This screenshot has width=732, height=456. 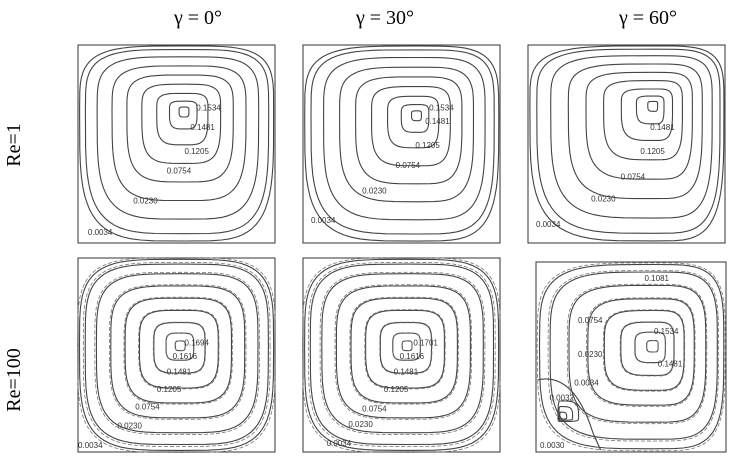 I want to click on contour-label: 0.0030, so click(x=552, y=445).